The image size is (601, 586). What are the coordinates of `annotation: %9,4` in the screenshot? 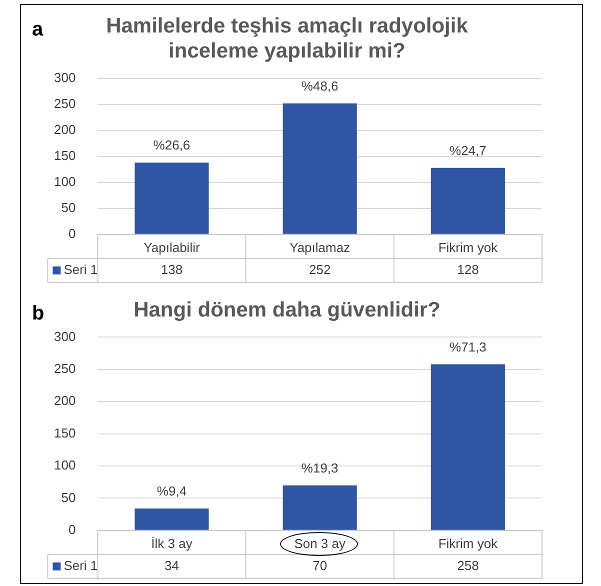 It's located at (171, 491).